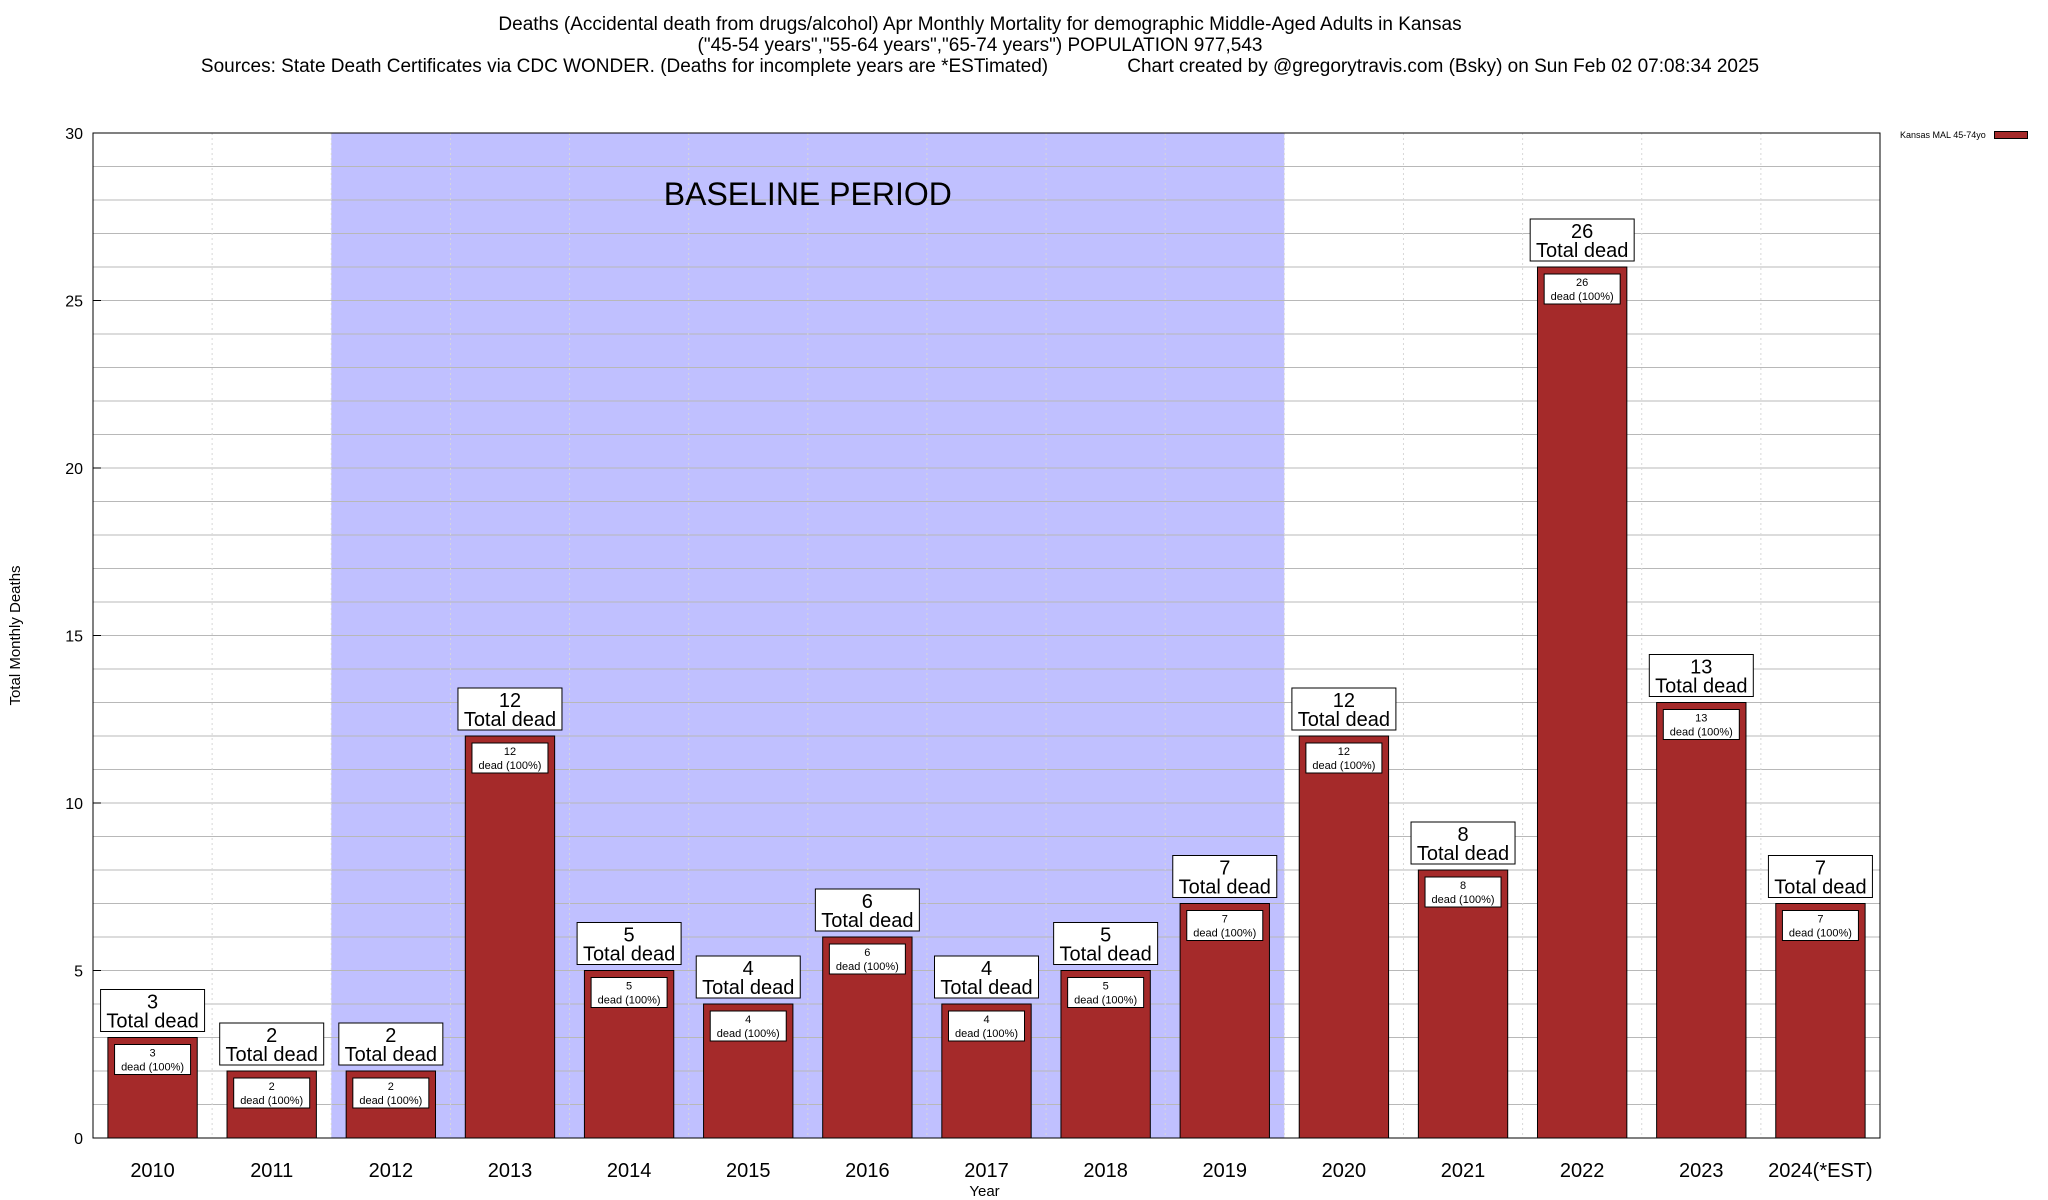 This screenshot has width=2048, height=1200. What do you see at coordinates (629, 936) in the screenshot?
I see `bar-total-value: 5` at bounding box center [629, 936].